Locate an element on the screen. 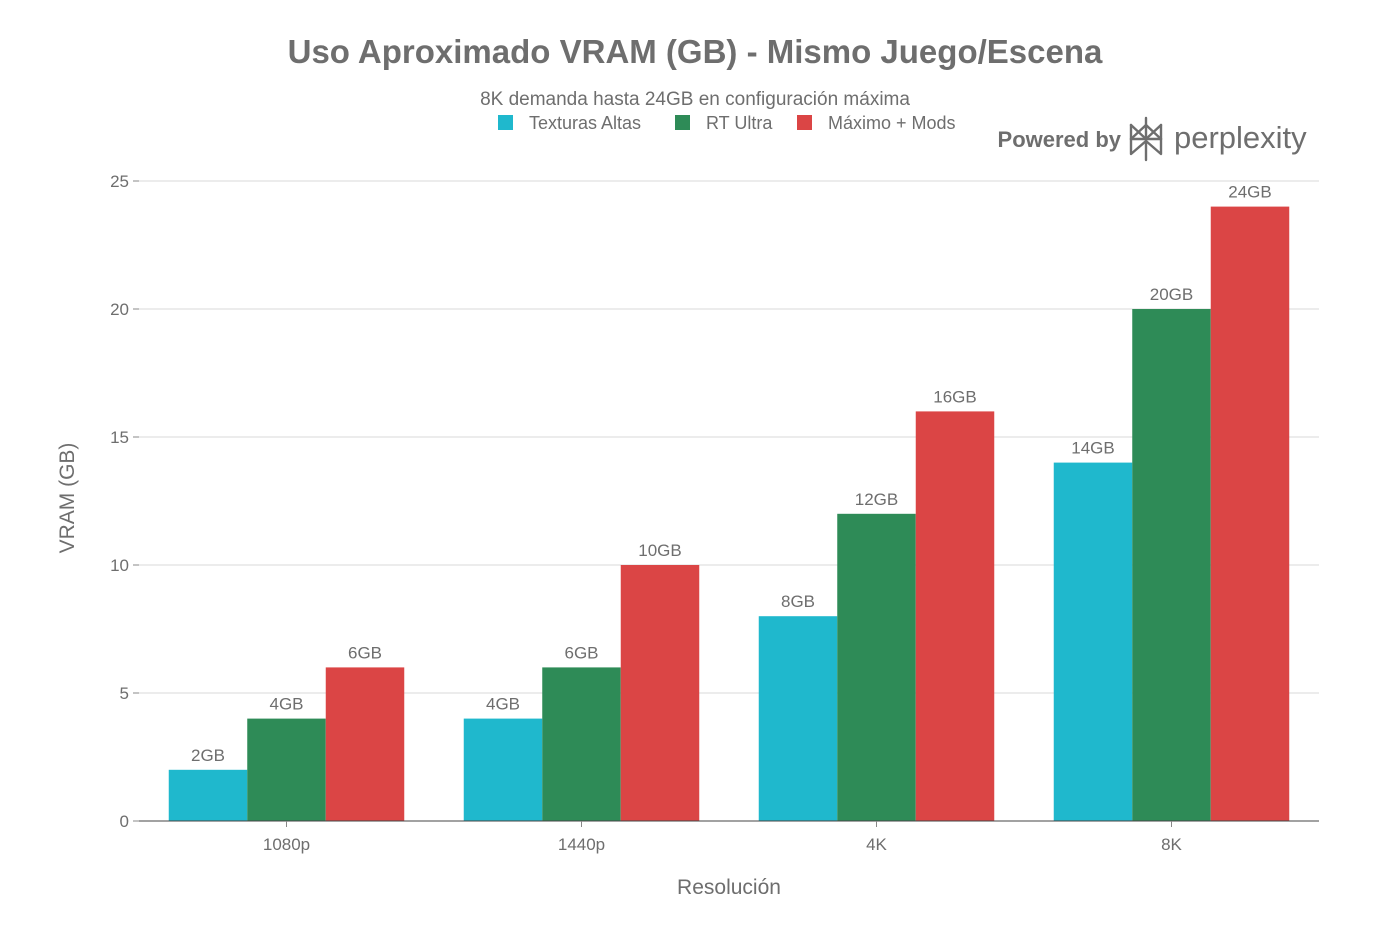 This screenshot has height=926, width=1389. y-tick-label-10: 10 is located at coordinates (119, 565).